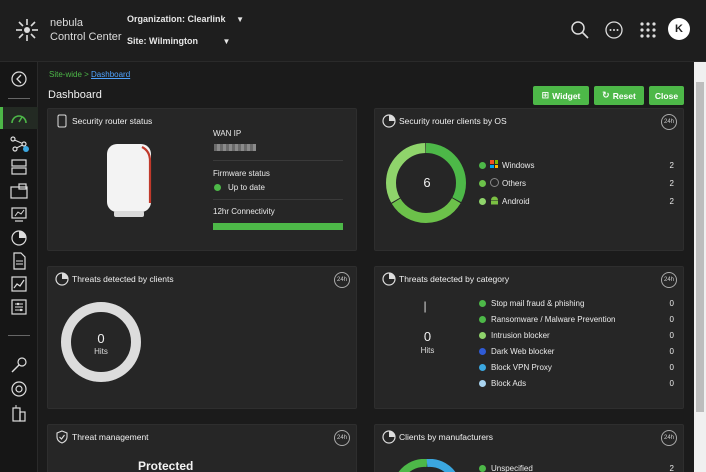 This screenshot has height=472, width=706. I want to click on manufacturer-label-unspecified: Unspecified, so click(512, 468).